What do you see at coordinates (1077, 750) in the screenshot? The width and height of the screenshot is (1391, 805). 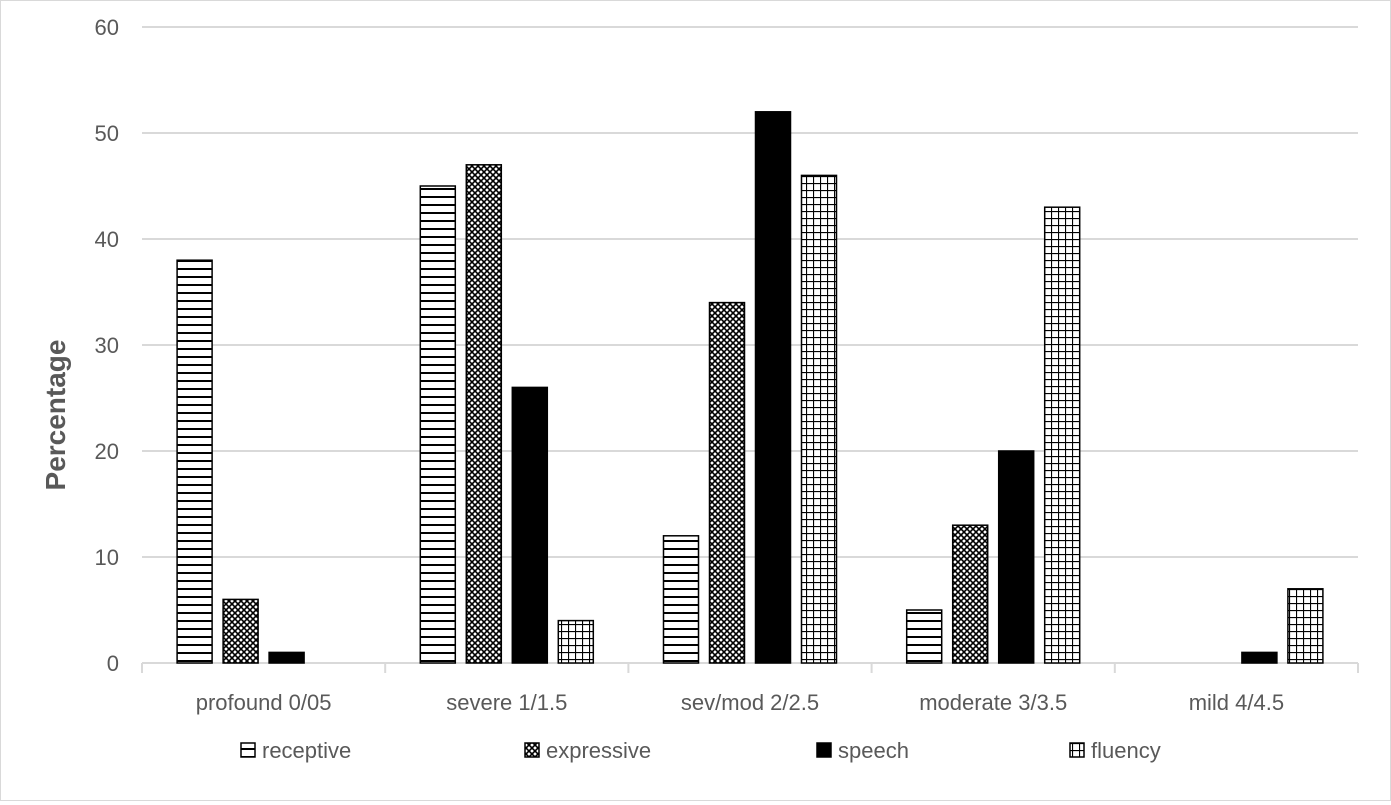 I see `legend-swatch-fluency` at bounding box center [1077, 750].